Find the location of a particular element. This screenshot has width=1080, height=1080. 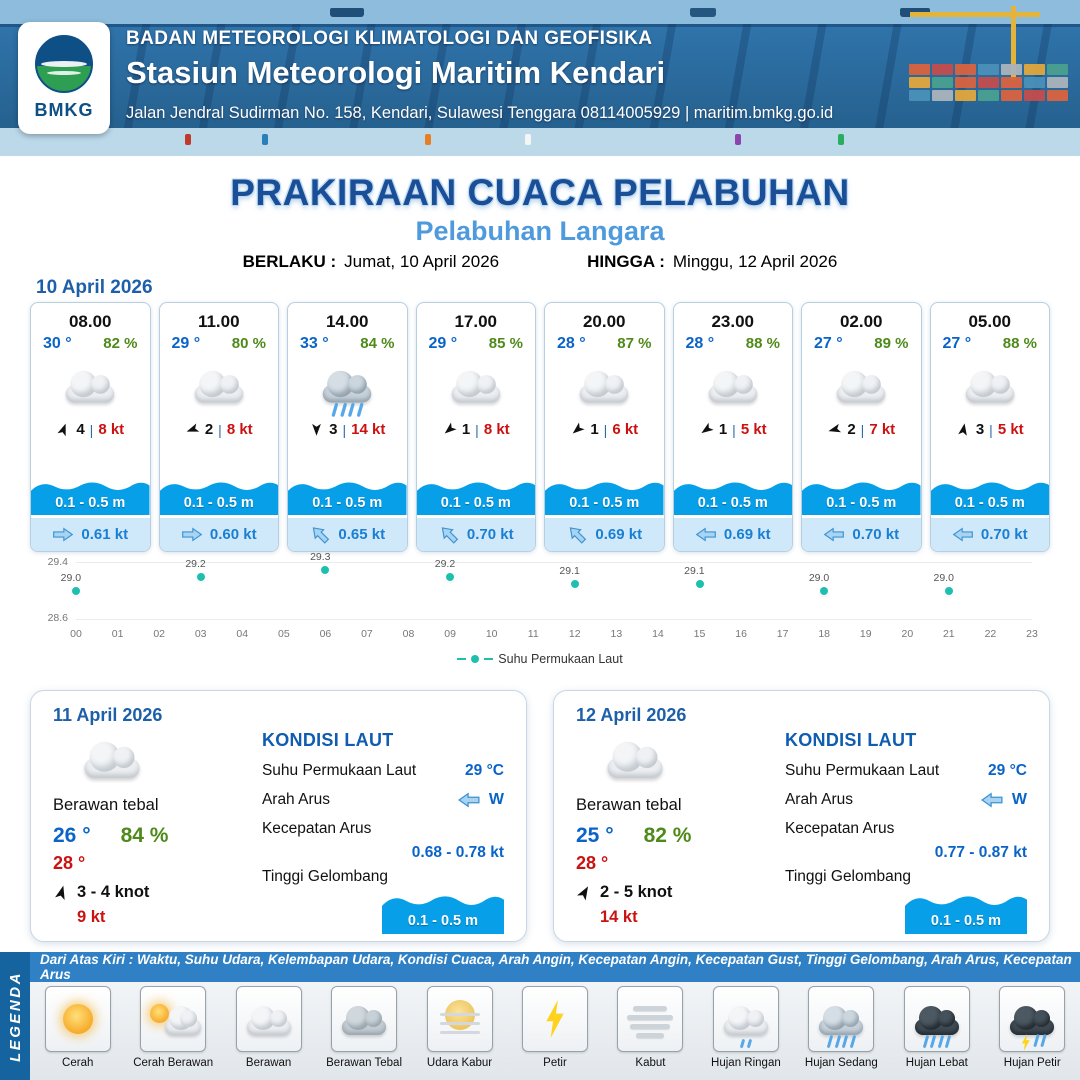

surface-current-row: 0.60 kt is located at coordinates (218, 534).